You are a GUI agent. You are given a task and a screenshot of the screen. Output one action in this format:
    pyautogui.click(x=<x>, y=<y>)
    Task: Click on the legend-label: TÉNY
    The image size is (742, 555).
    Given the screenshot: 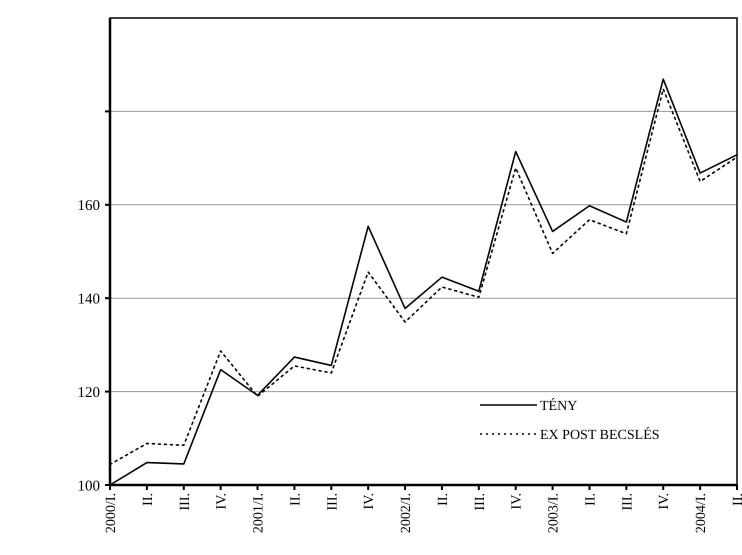 What is the action you would take?
    pyautogui.click(x=559, y=405)
    